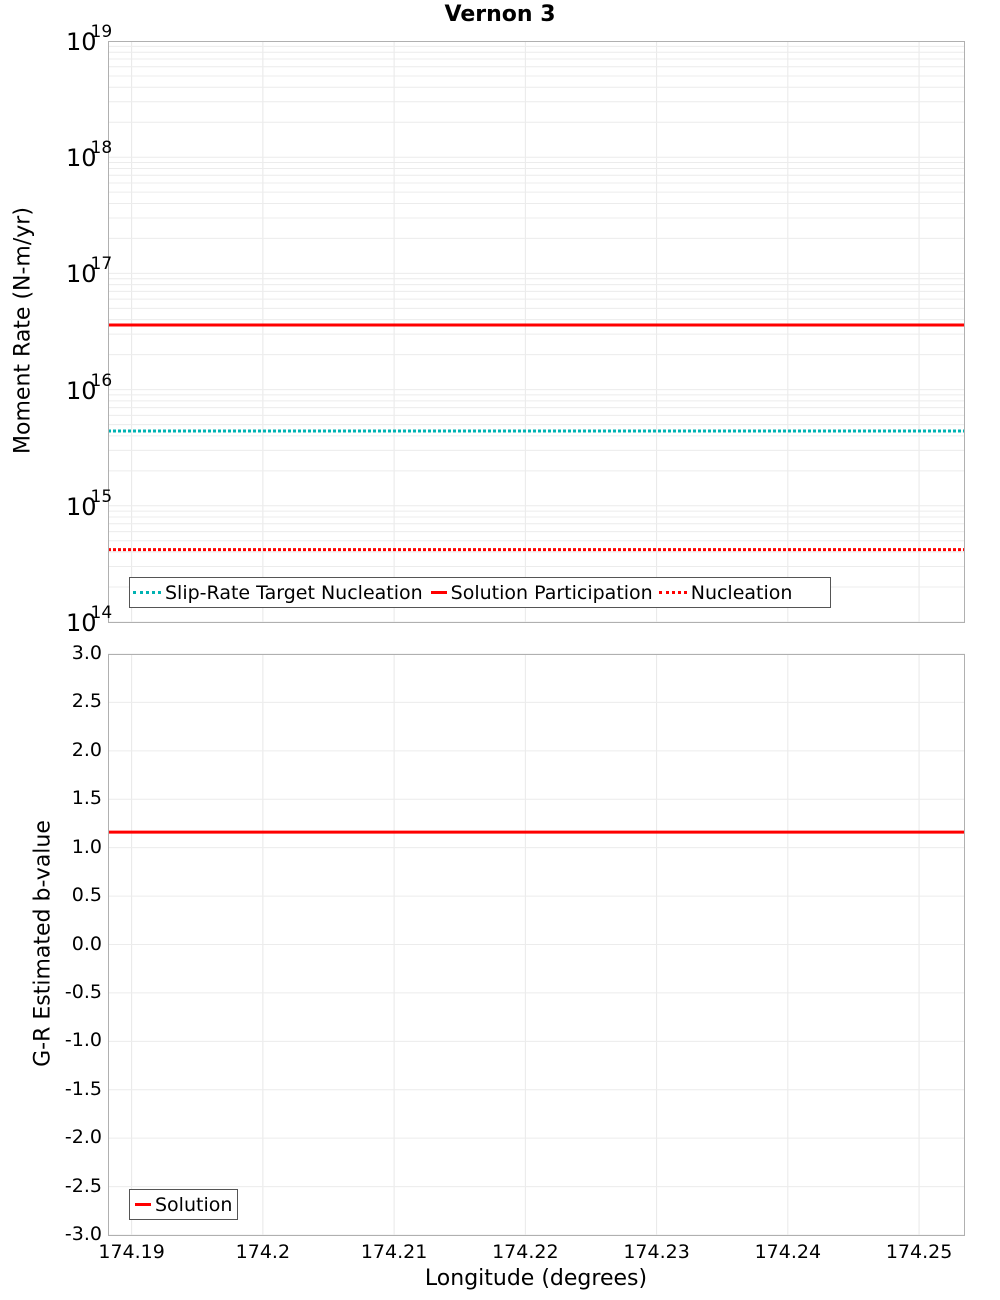 The image size is (1000, 1300). I want to click on legend-item-slip-rate-target: Slip-Rate Target Nucleation, so click(278, 593).